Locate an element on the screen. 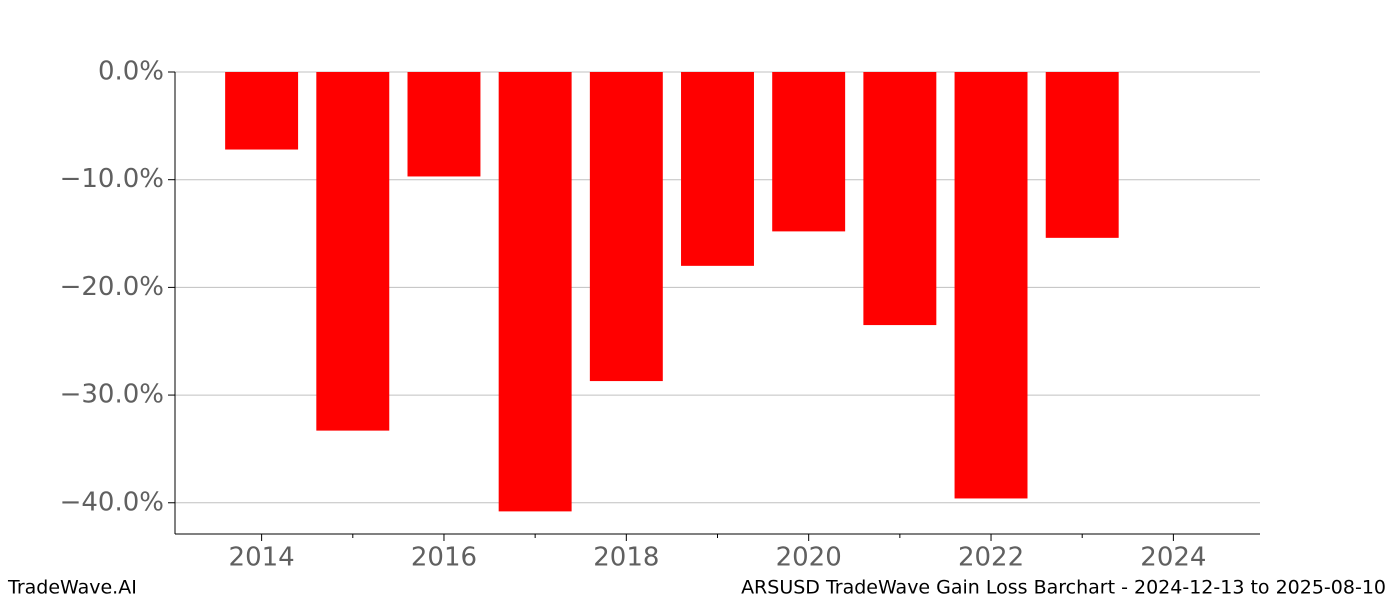 The width and height of the screenshot is (1400, 600). watermark: TradeWave.AI is located at coordinates (72, 588).